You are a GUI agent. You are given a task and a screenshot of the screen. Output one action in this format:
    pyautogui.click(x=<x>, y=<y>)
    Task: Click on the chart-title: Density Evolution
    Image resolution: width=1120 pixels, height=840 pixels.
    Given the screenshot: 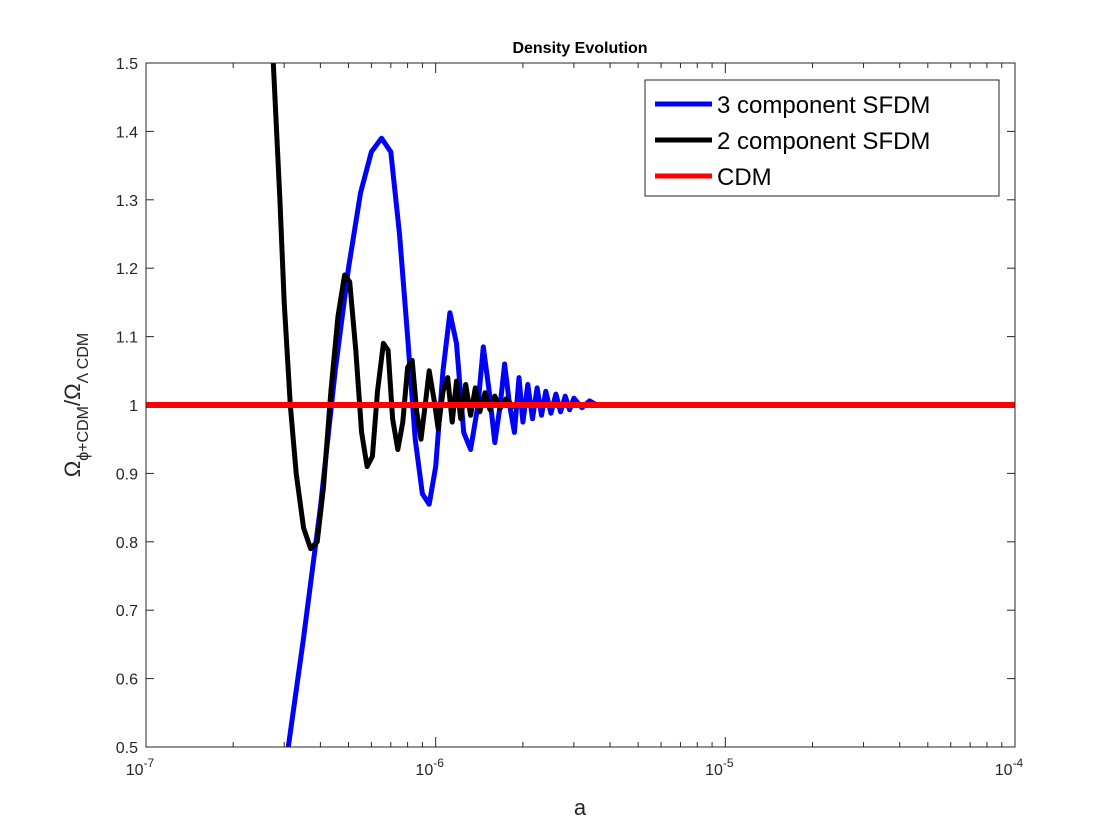 What is the action you would take?
    pyautogui.click(x=579, y=48)
    